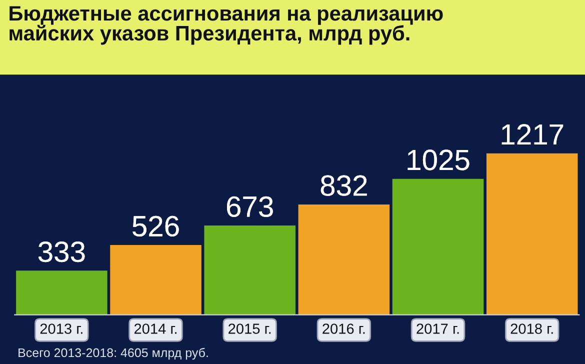  What do you see at coordinates (343, 185) in the screenshot?
I see `data-label: 832` at bounding box center [343, 185].